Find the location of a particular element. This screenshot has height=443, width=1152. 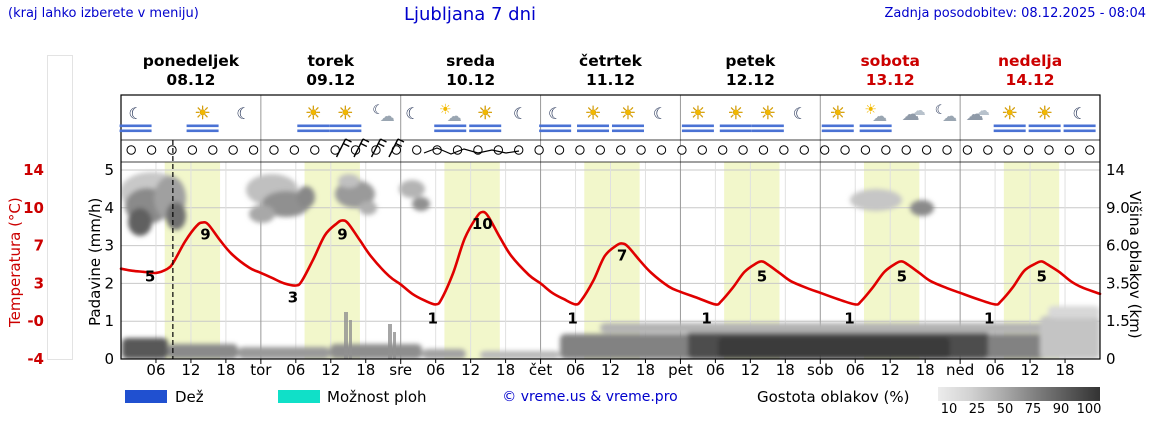

copyright-link: © vreme.us & vreme.pro is located at coordinates (590, 397).